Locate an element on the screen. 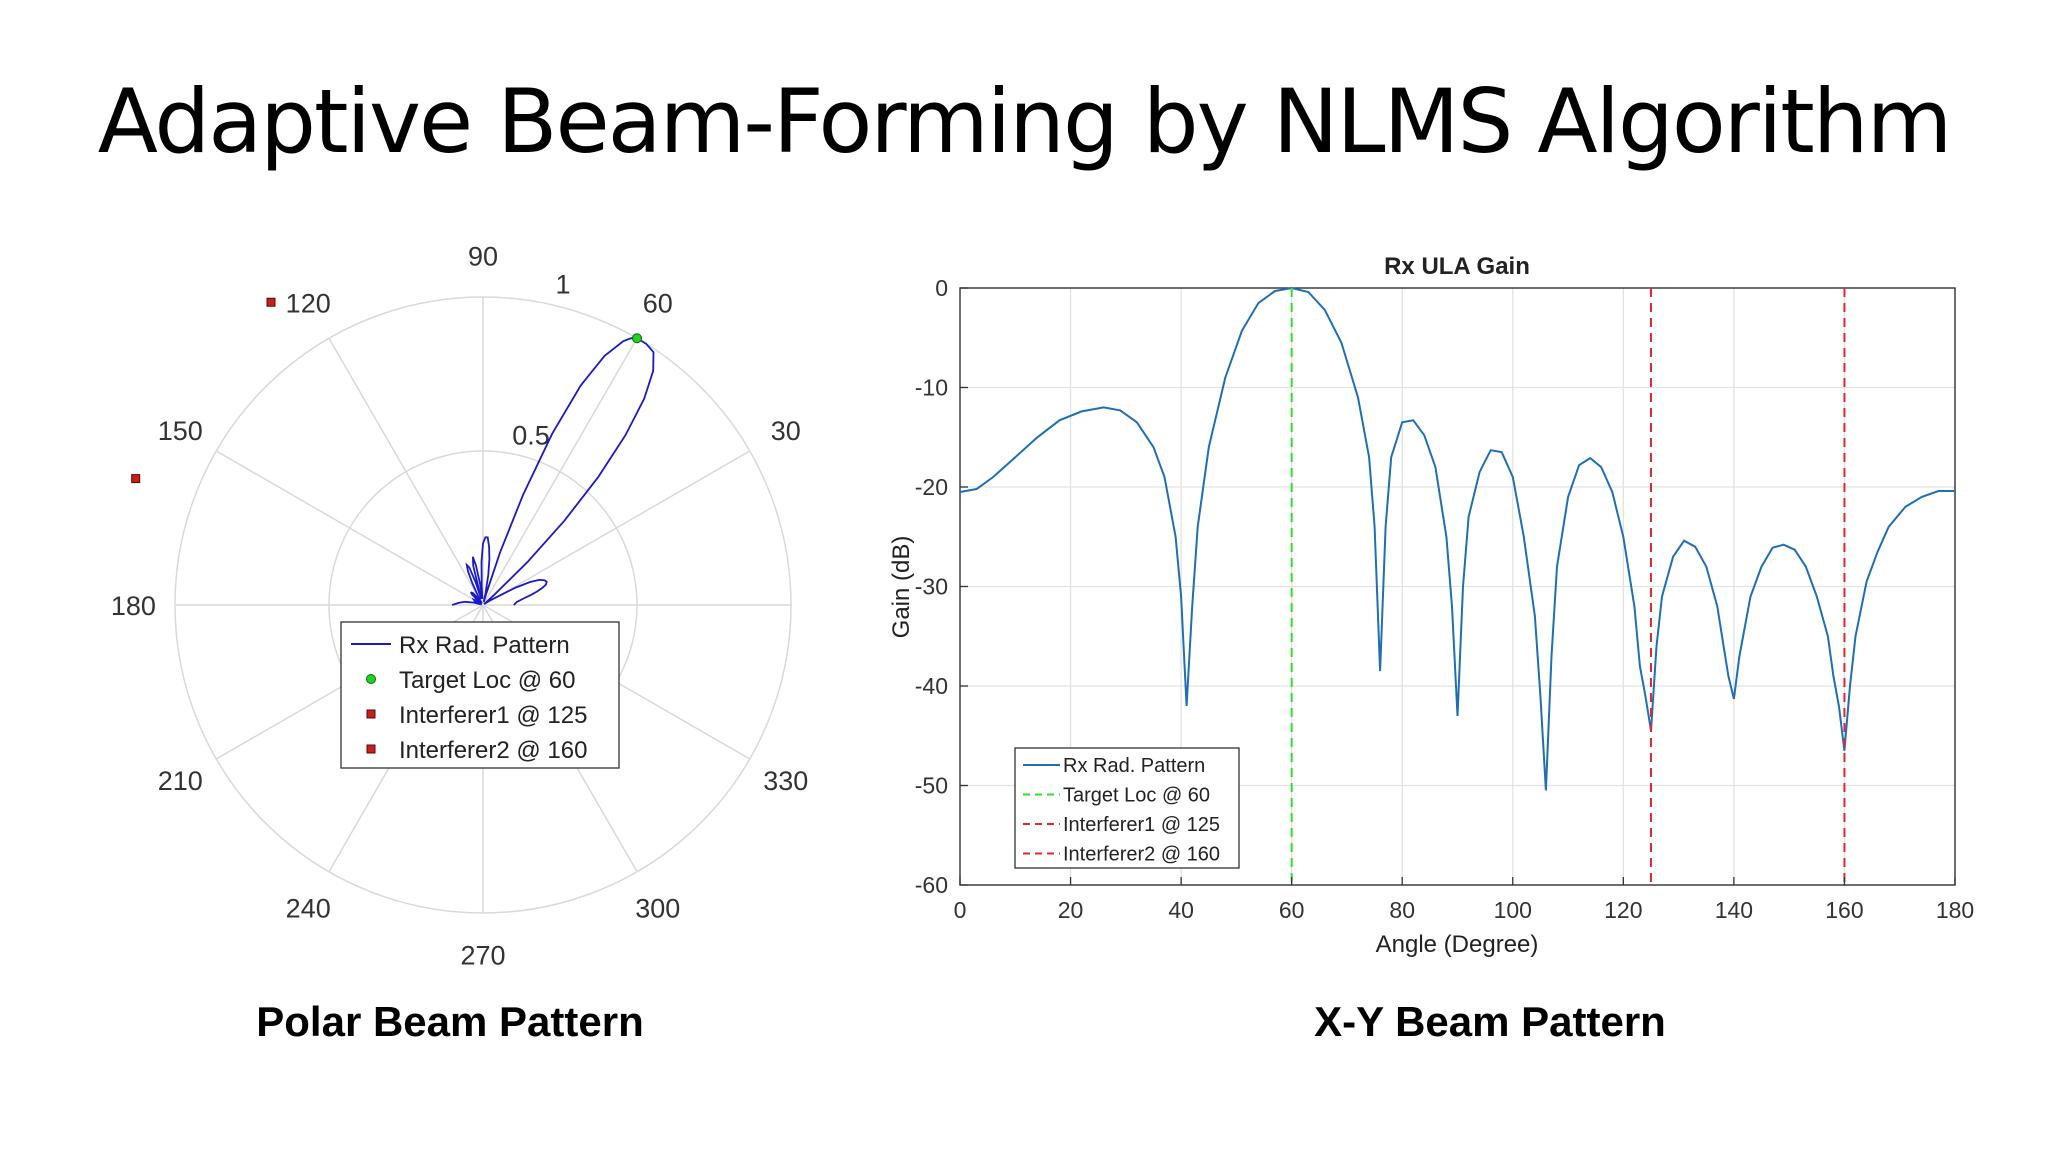 The image size is (2048, 1152). y-axis-label: Gain (dB) is located at coordinates (901, 587).